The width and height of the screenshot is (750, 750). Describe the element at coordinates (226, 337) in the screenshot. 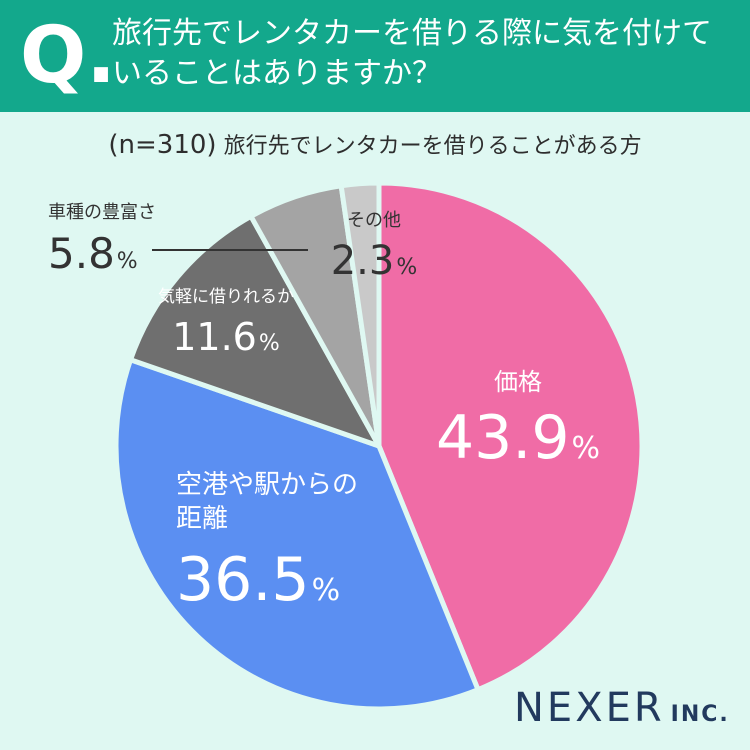

I see `value-easy-rental: 11.6%` at that location.